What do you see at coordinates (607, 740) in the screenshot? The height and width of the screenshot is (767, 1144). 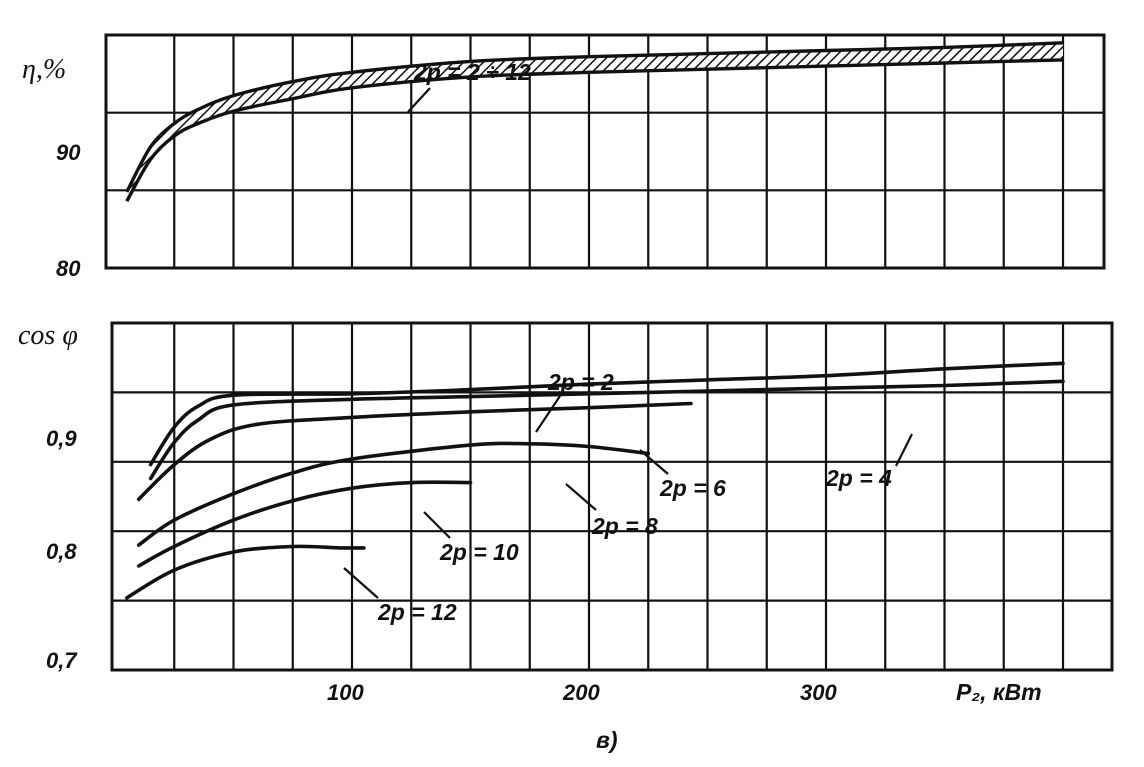 I see `figure-label: в)` at bounding box center [607, 740].